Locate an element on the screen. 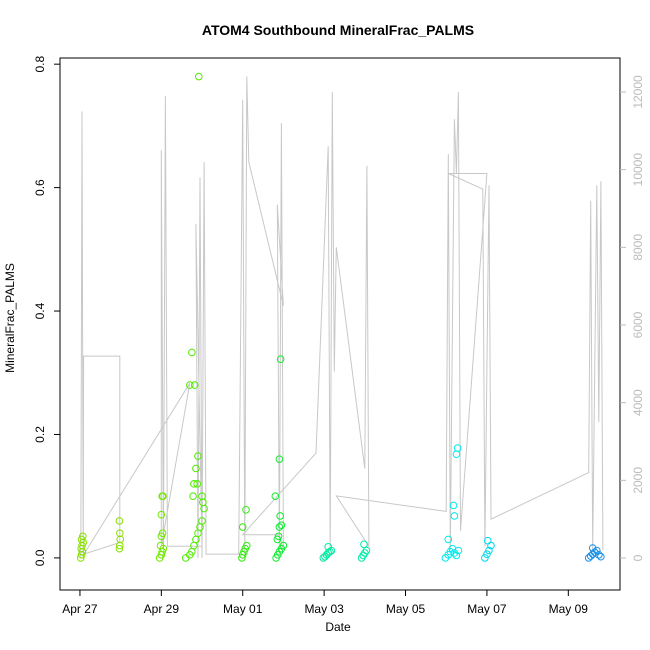  x-tick-label: May 07 is located at coordinates (487, 609).